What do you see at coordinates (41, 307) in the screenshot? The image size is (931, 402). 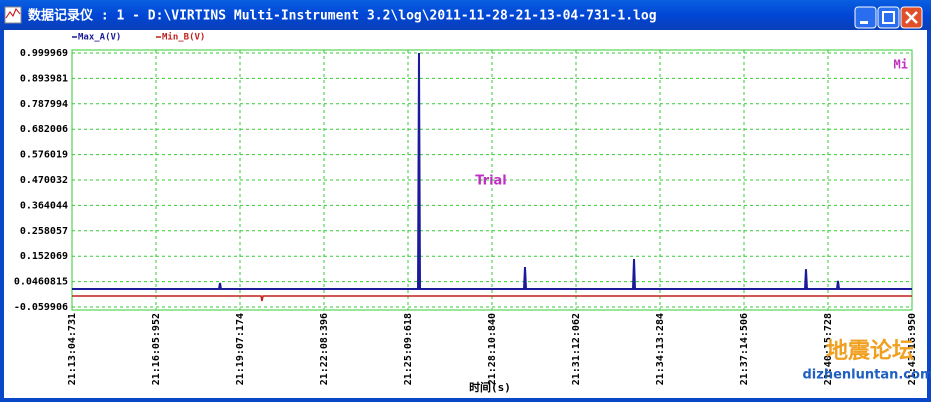 I see `y-tick-label: -0.059906` at bounding box center [41, 307].